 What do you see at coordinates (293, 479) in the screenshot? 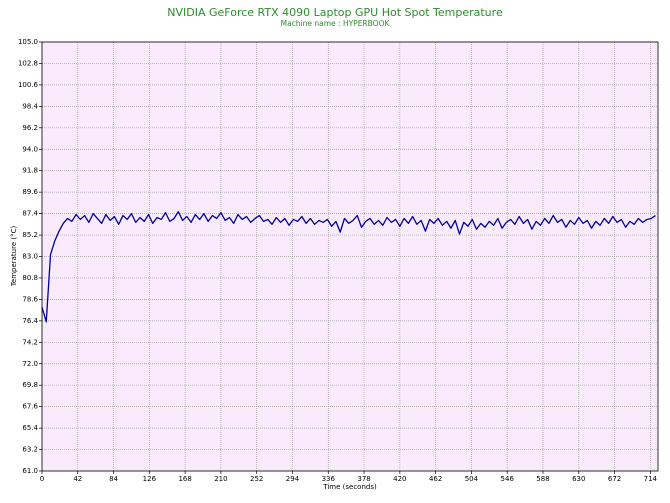
I see `x-tick-label: 294` at bounding box center [293, 479].